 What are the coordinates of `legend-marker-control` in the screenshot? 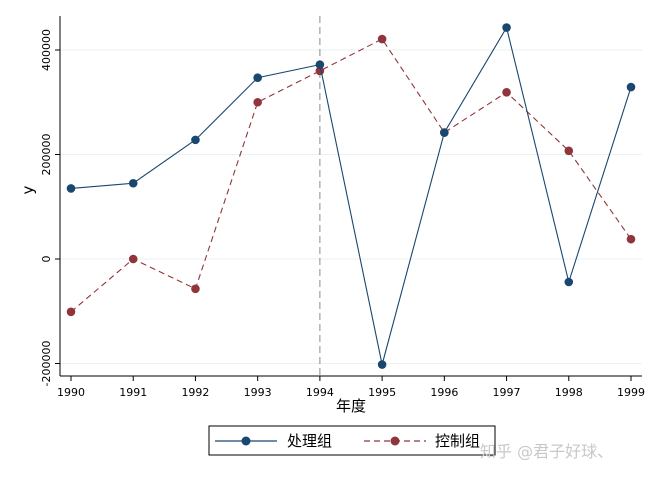 It's located at (395, 441).